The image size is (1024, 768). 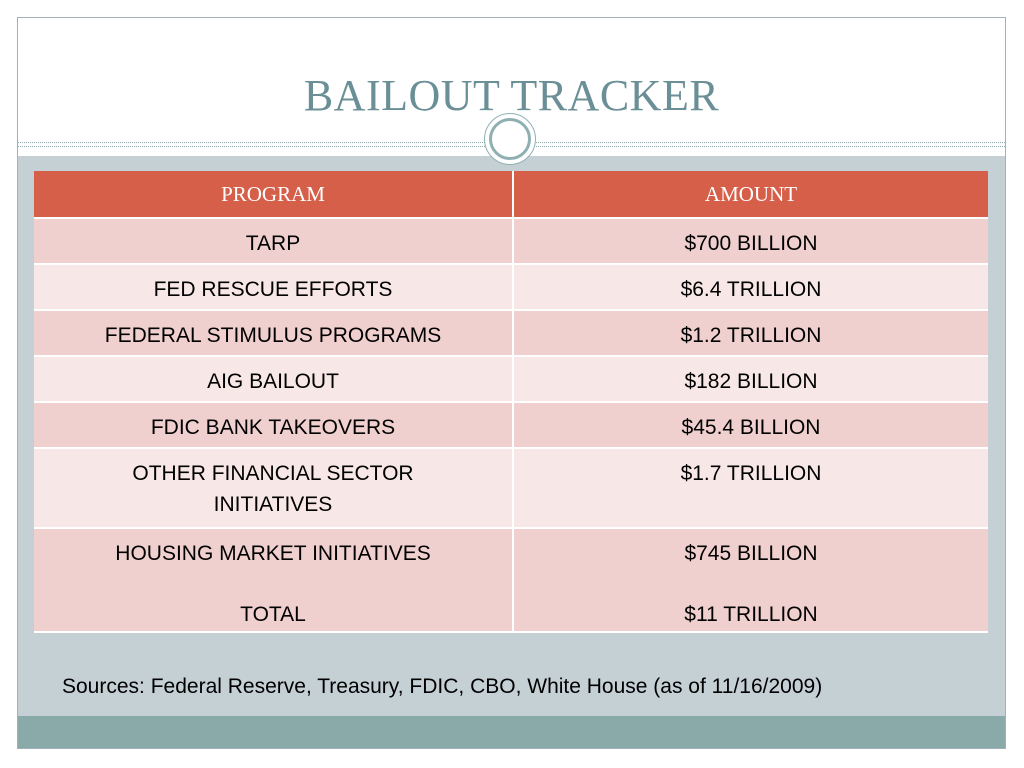 I want to click on program-cell: AIG BAILOUT, so click(x=274, y=379).